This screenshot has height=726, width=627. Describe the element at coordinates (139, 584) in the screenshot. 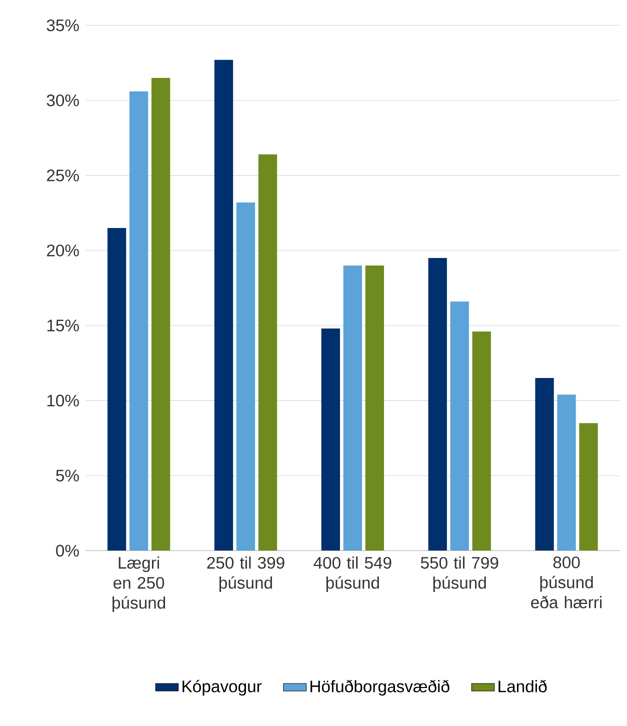

I see `x-tick-label: Lægri en 250 þúsund` at that location.